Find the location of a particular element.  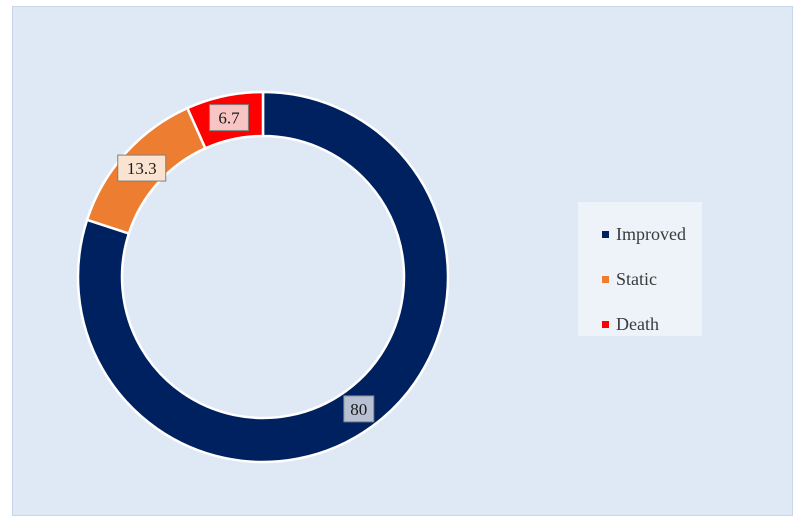

legend-item-death: Death is located at coordinates (640, 324).